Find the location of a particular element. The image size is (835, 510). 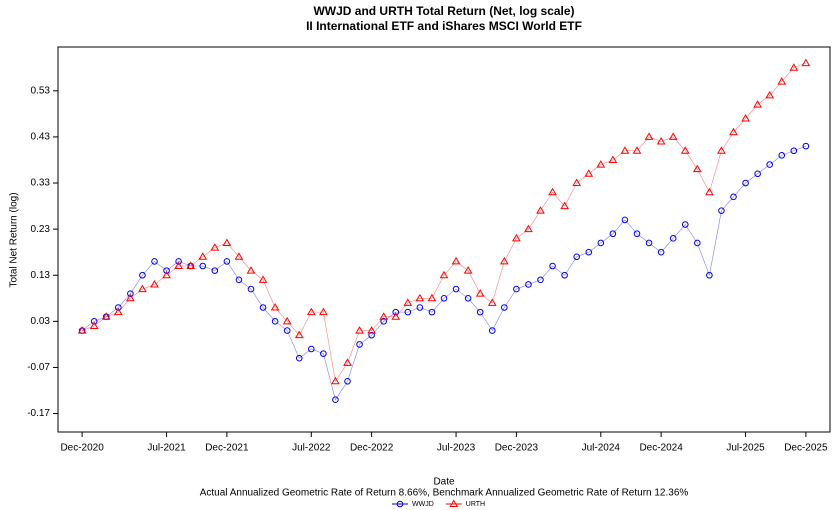

y-tick-label: -0.17 is located at coordinates (38, 413).